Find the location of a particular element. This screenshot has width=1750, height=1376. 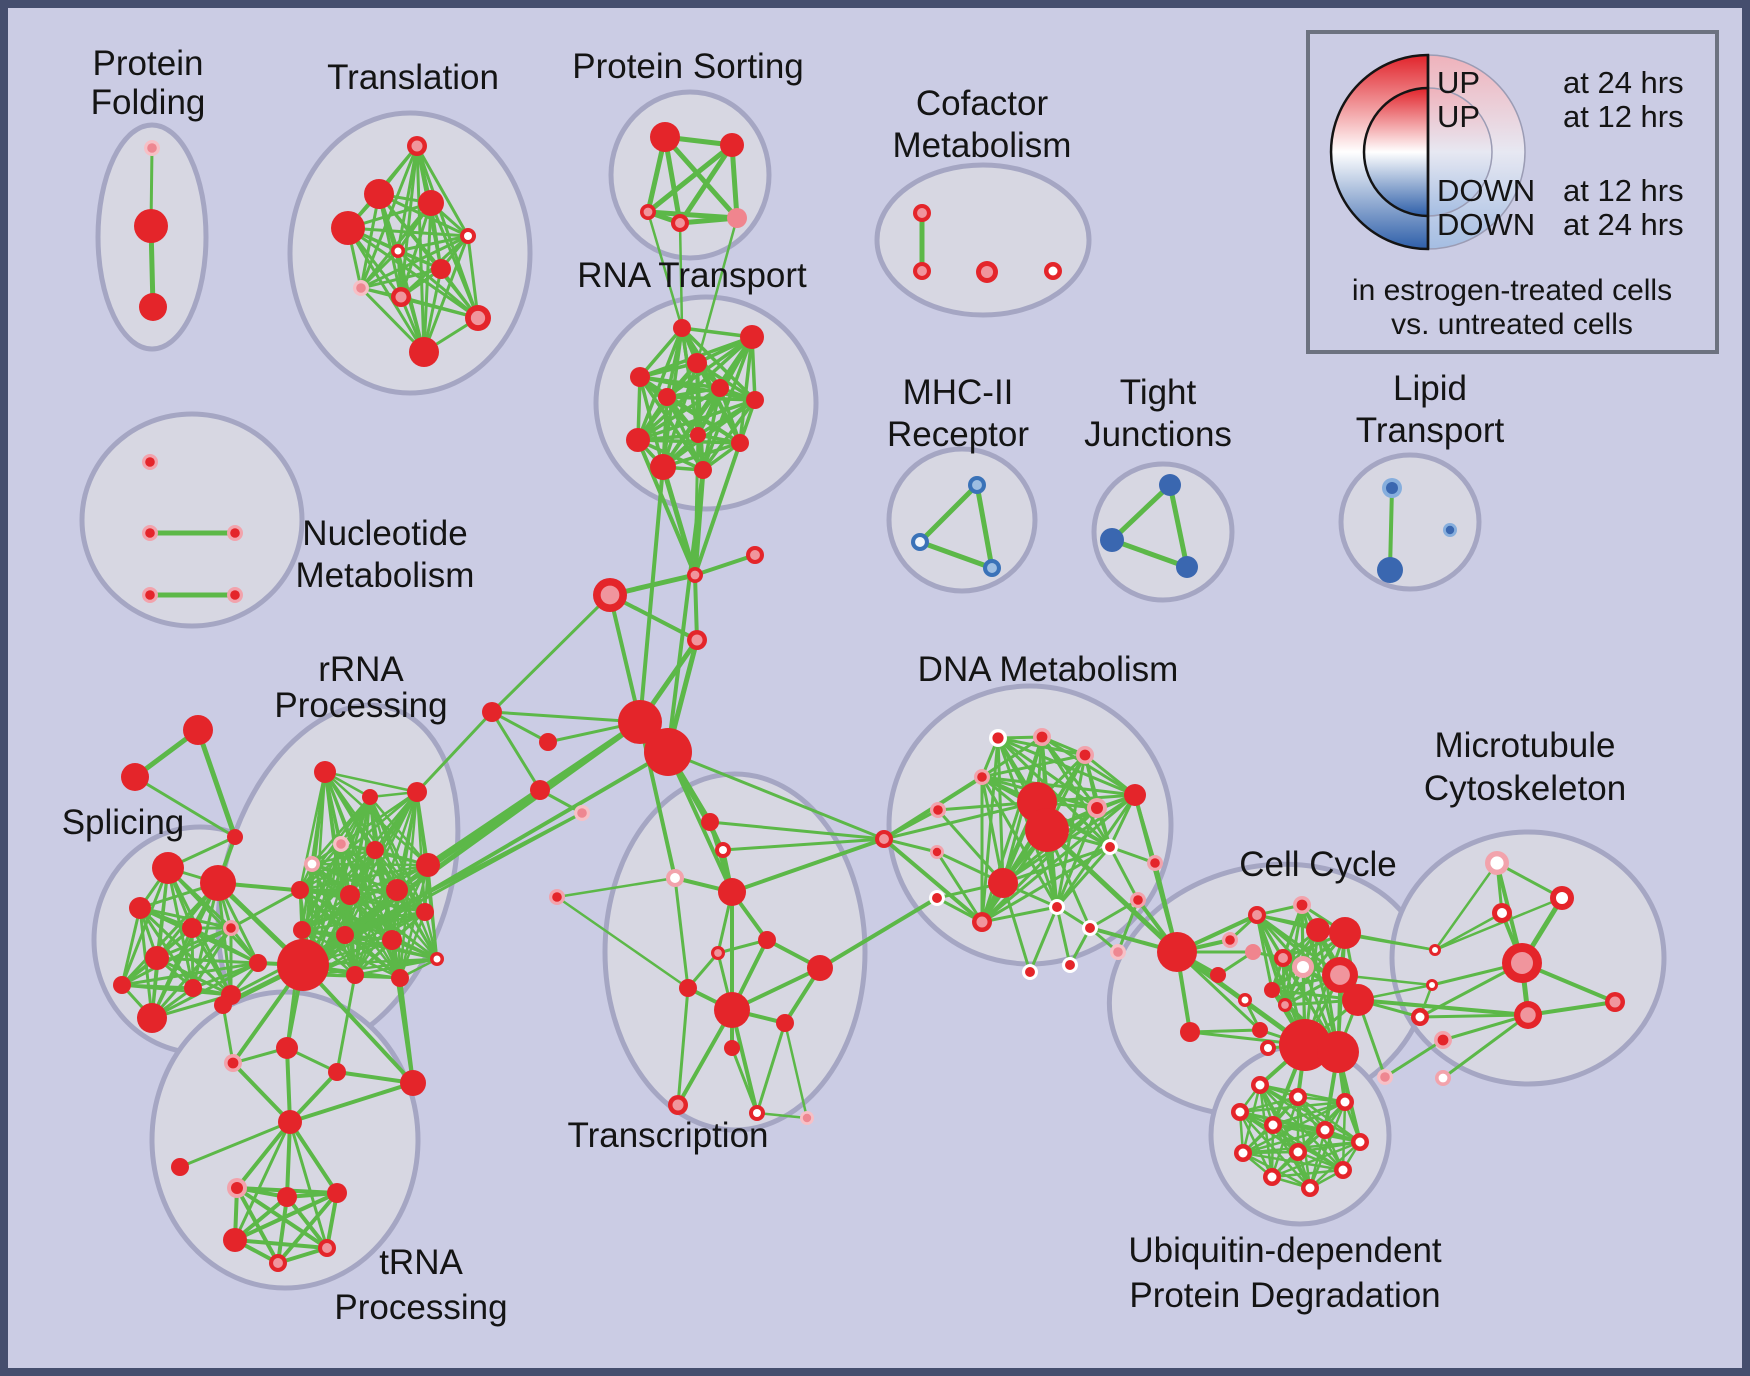

node-rr13 is located at coordinates (392, 940).